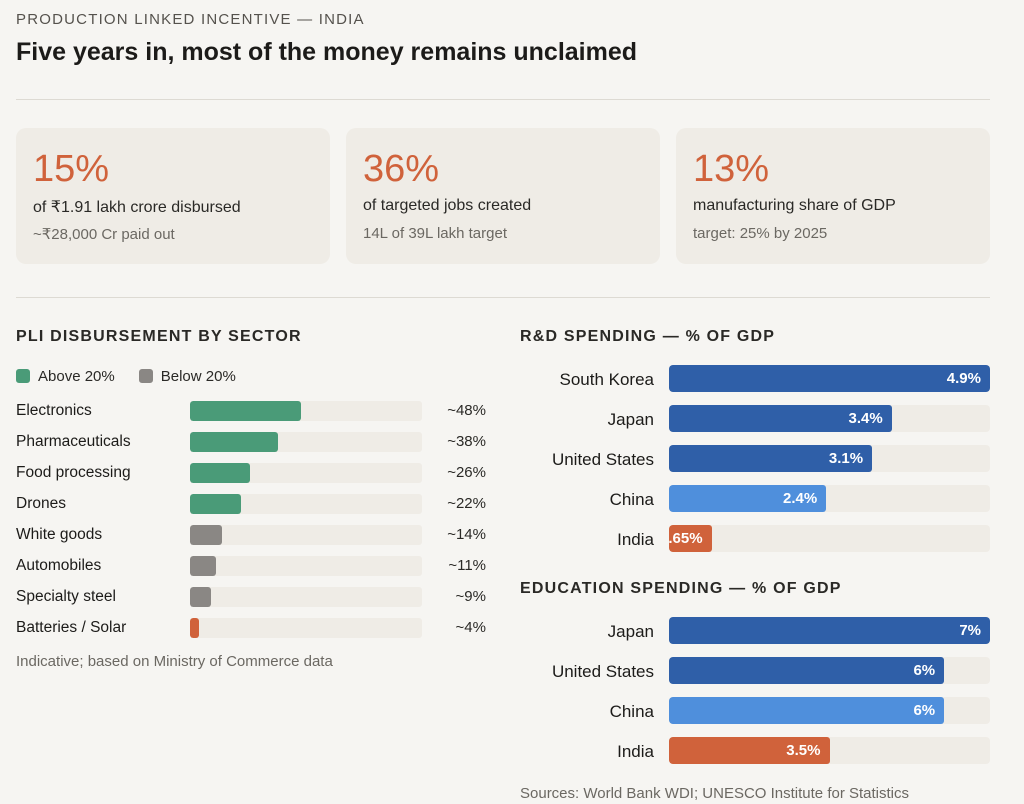 This screenshot has width=1024, height=804. What do you see at coordinates (470, 627) in the screenshot?
I see `value-label: ~4%` at bounding box center [470, 627].